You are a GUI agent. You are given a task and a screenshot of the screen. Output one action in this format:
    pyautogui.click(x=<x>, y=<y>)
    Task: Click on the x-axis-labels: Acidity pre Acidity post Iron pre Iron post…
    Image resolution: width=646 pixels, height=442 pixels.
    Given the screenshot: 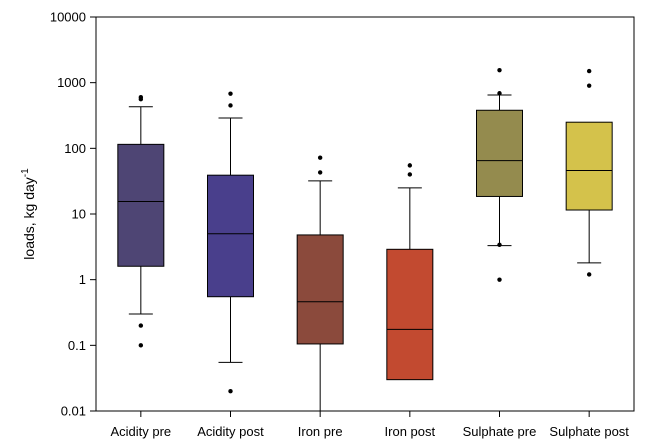 What is the action you would take?
    pyautogui.click(x=369, y=425)
    